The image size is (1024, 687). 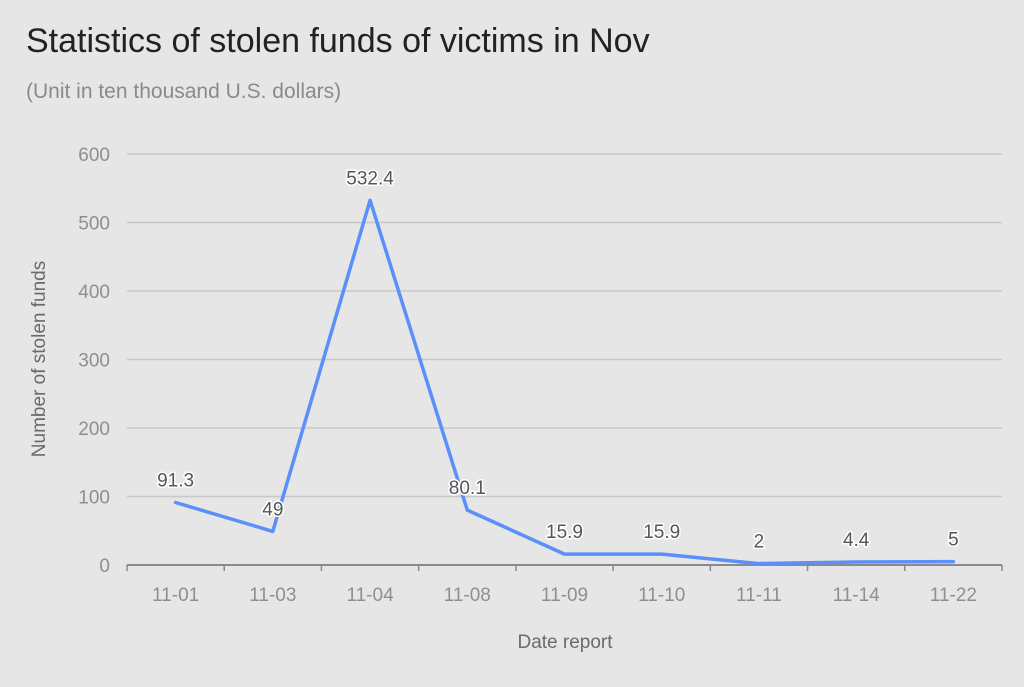 What do you see at coordinates (175, 595) in the screenshot?
I see `x-tick-label: 11-01` at bounding box center [175, 595].